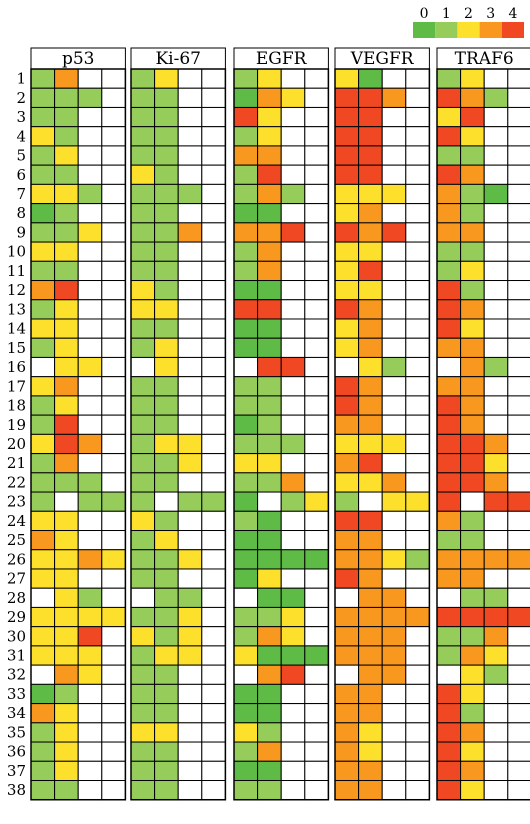 The height and width of the screenshot is (824, 530). I want to click on row-label: 16, so click(16, 367).